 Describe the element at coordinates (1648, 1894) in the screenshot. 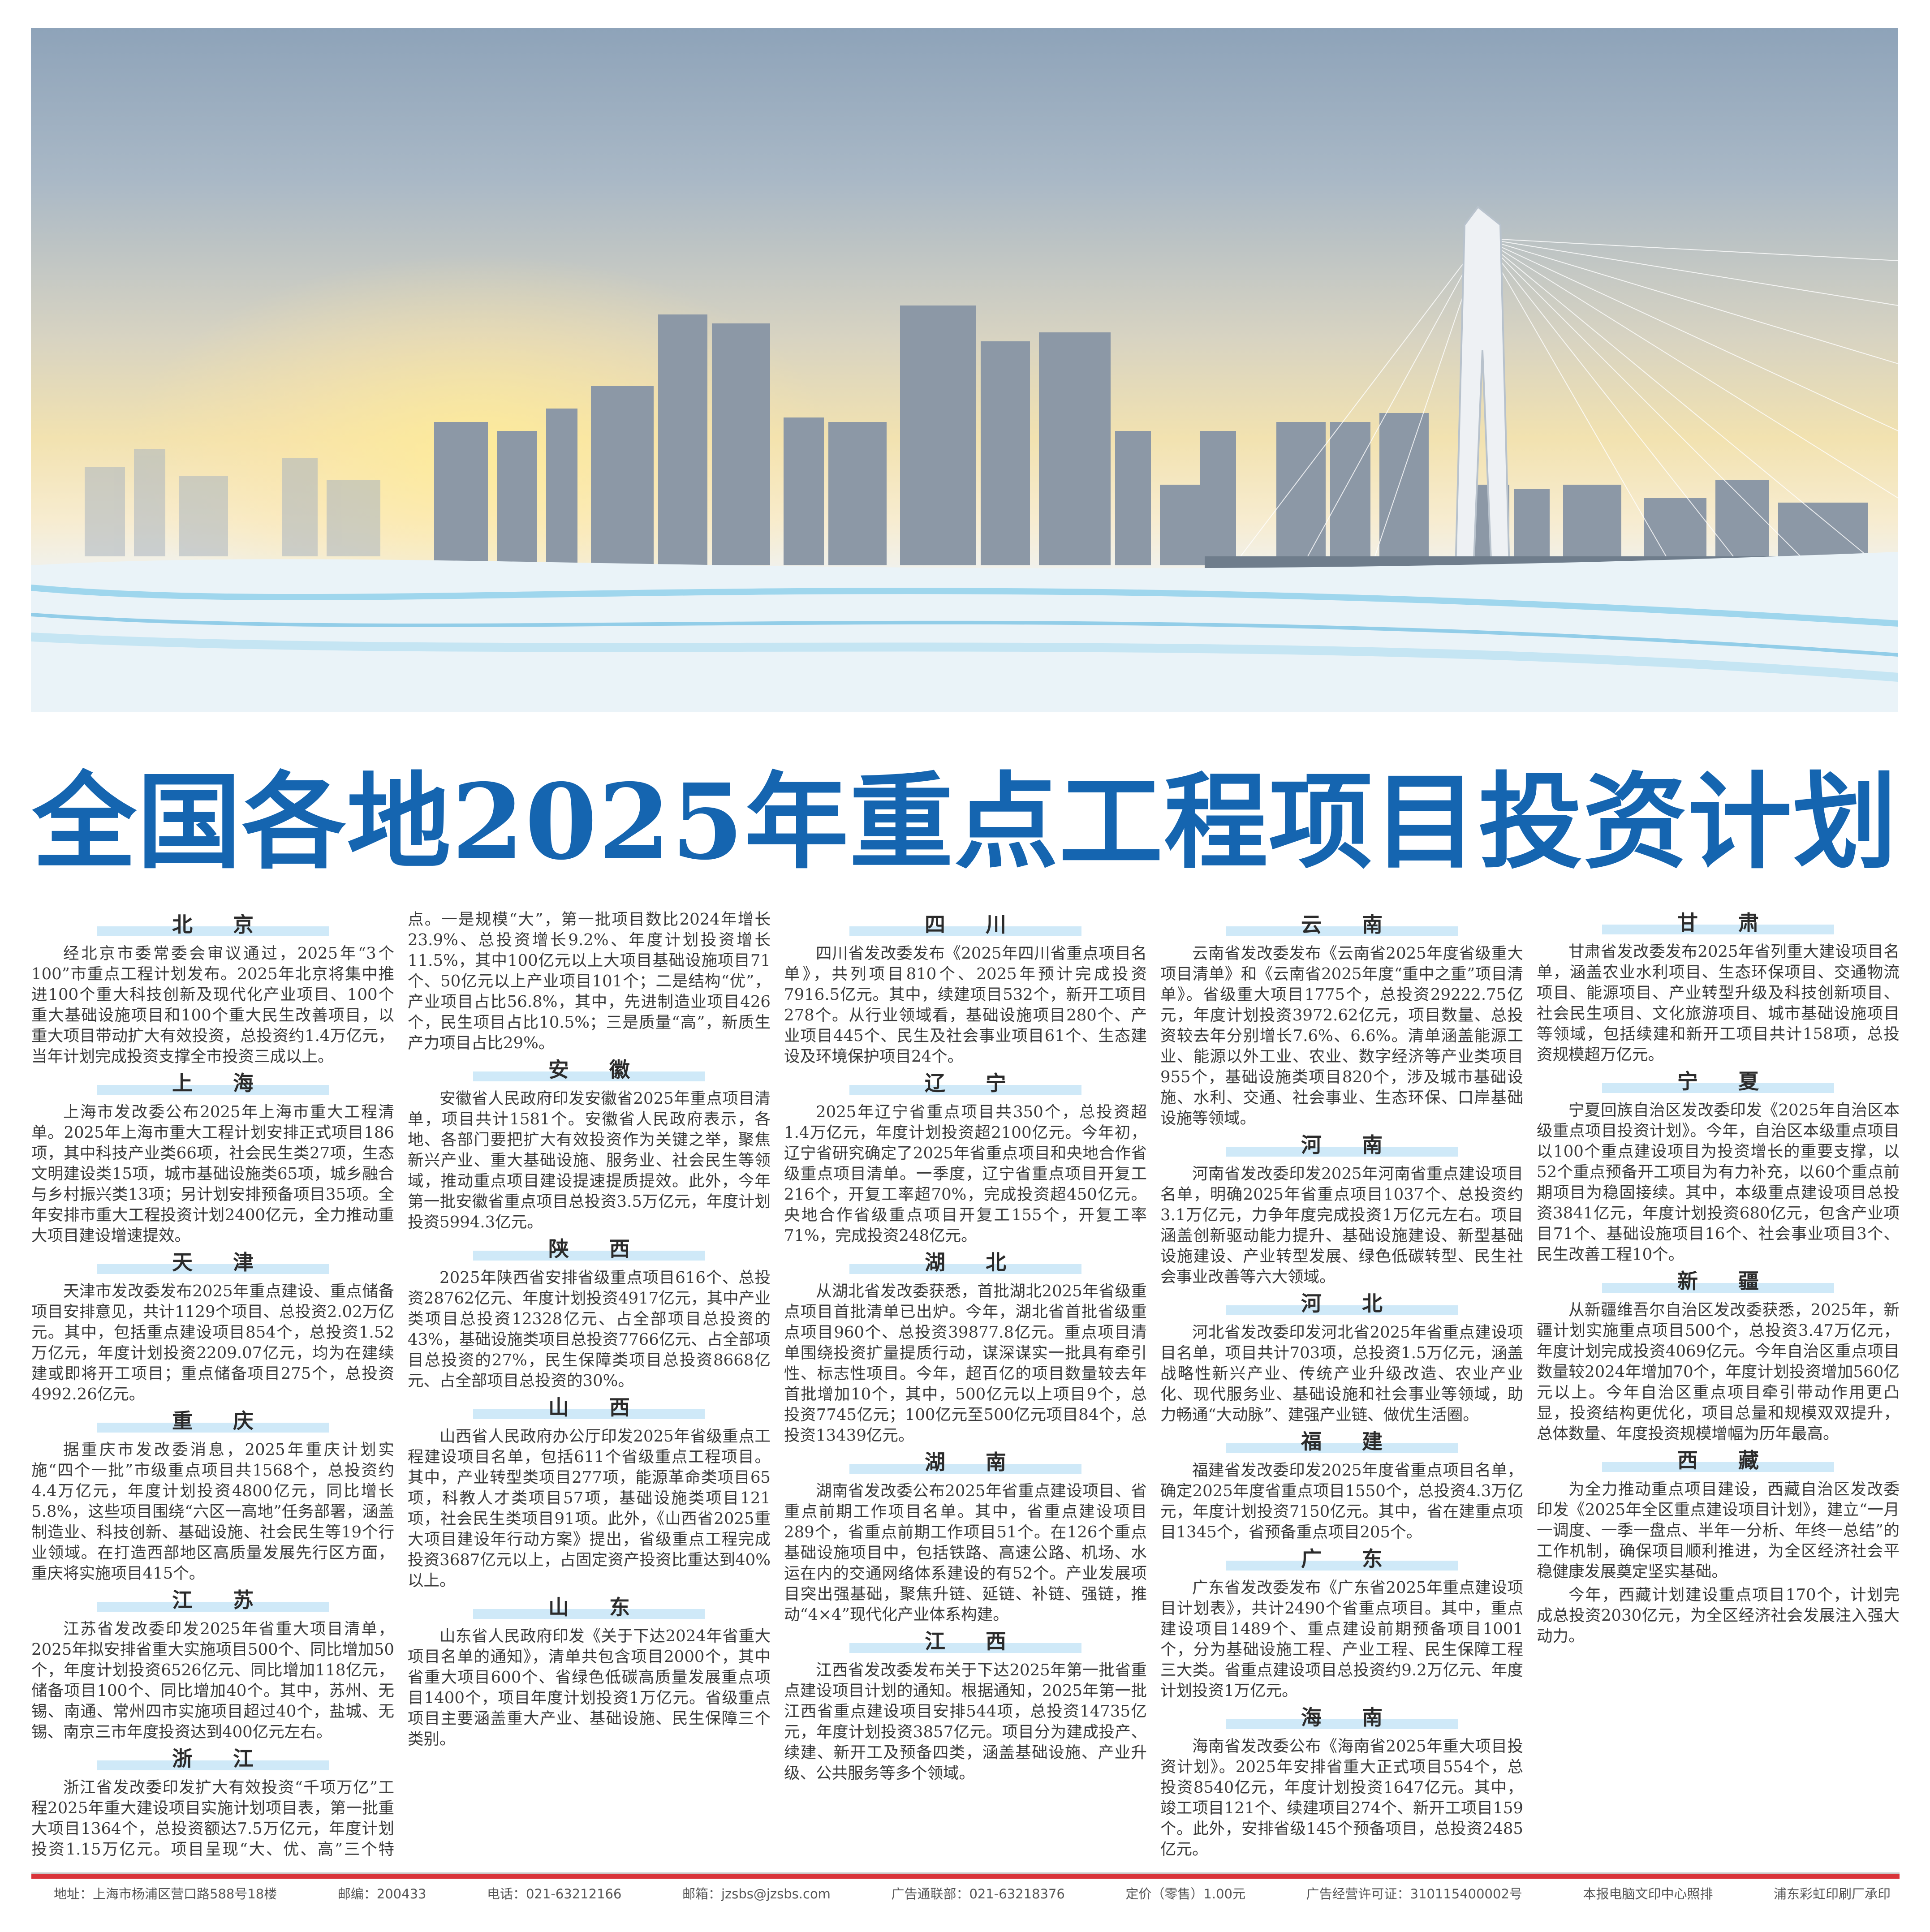

I see `footer-item: 本报电脑文印中心照排` at that location.